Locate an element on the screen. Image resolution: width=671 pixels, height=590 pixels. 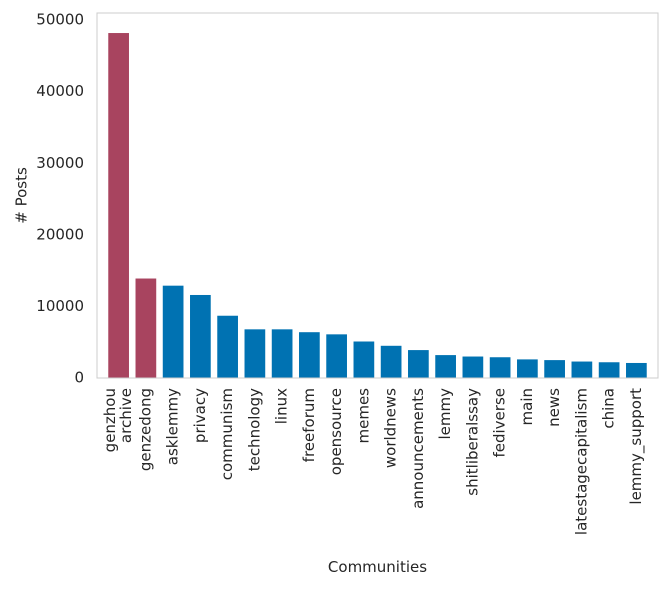
x-tick-label-line: memes is located at coordinates (363, 416).